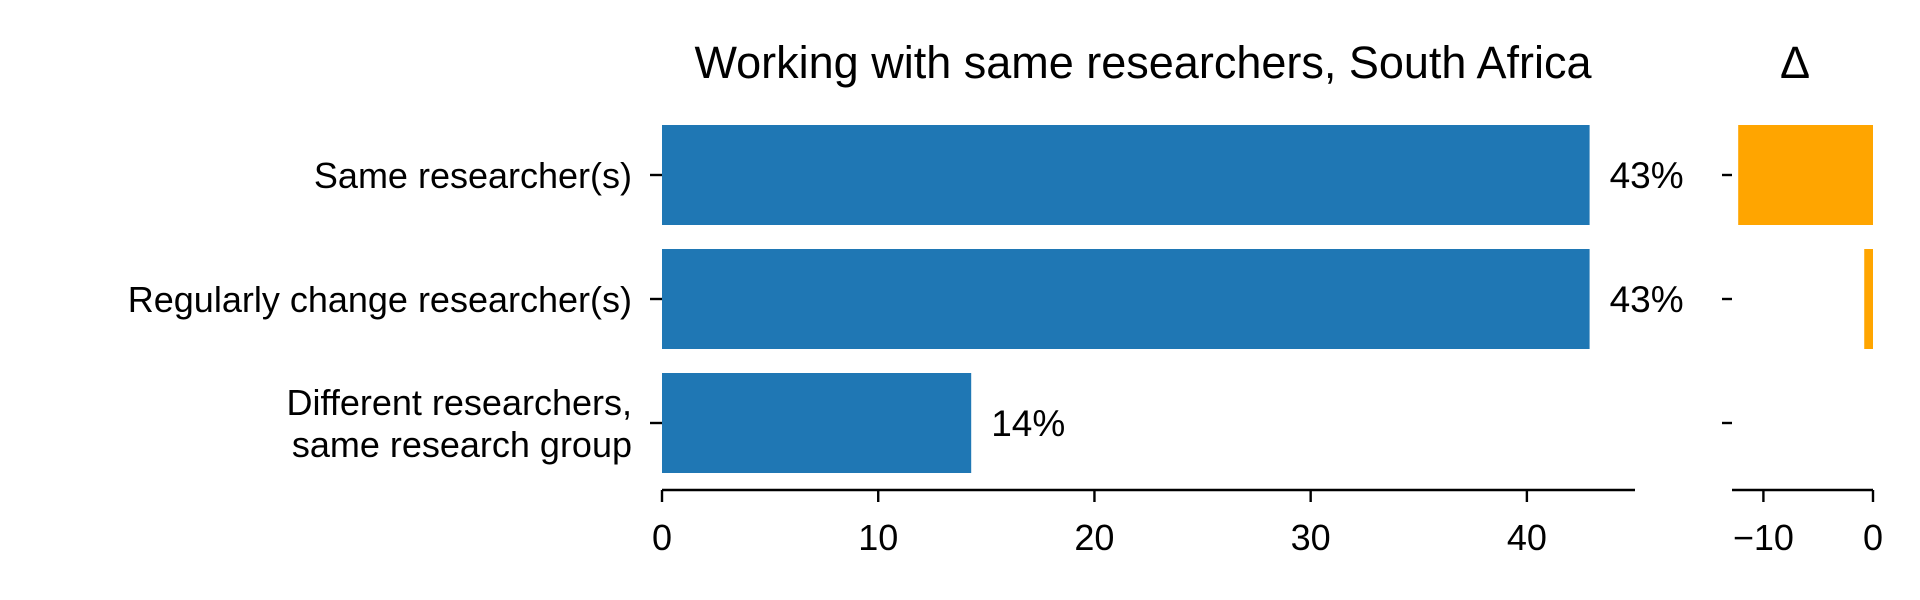 This screenshot has height=600, width=1920. What do you see at coordinates (462, 444) in the screenshot?
I see `category-label: same research group` at bounding box center [462, 444].